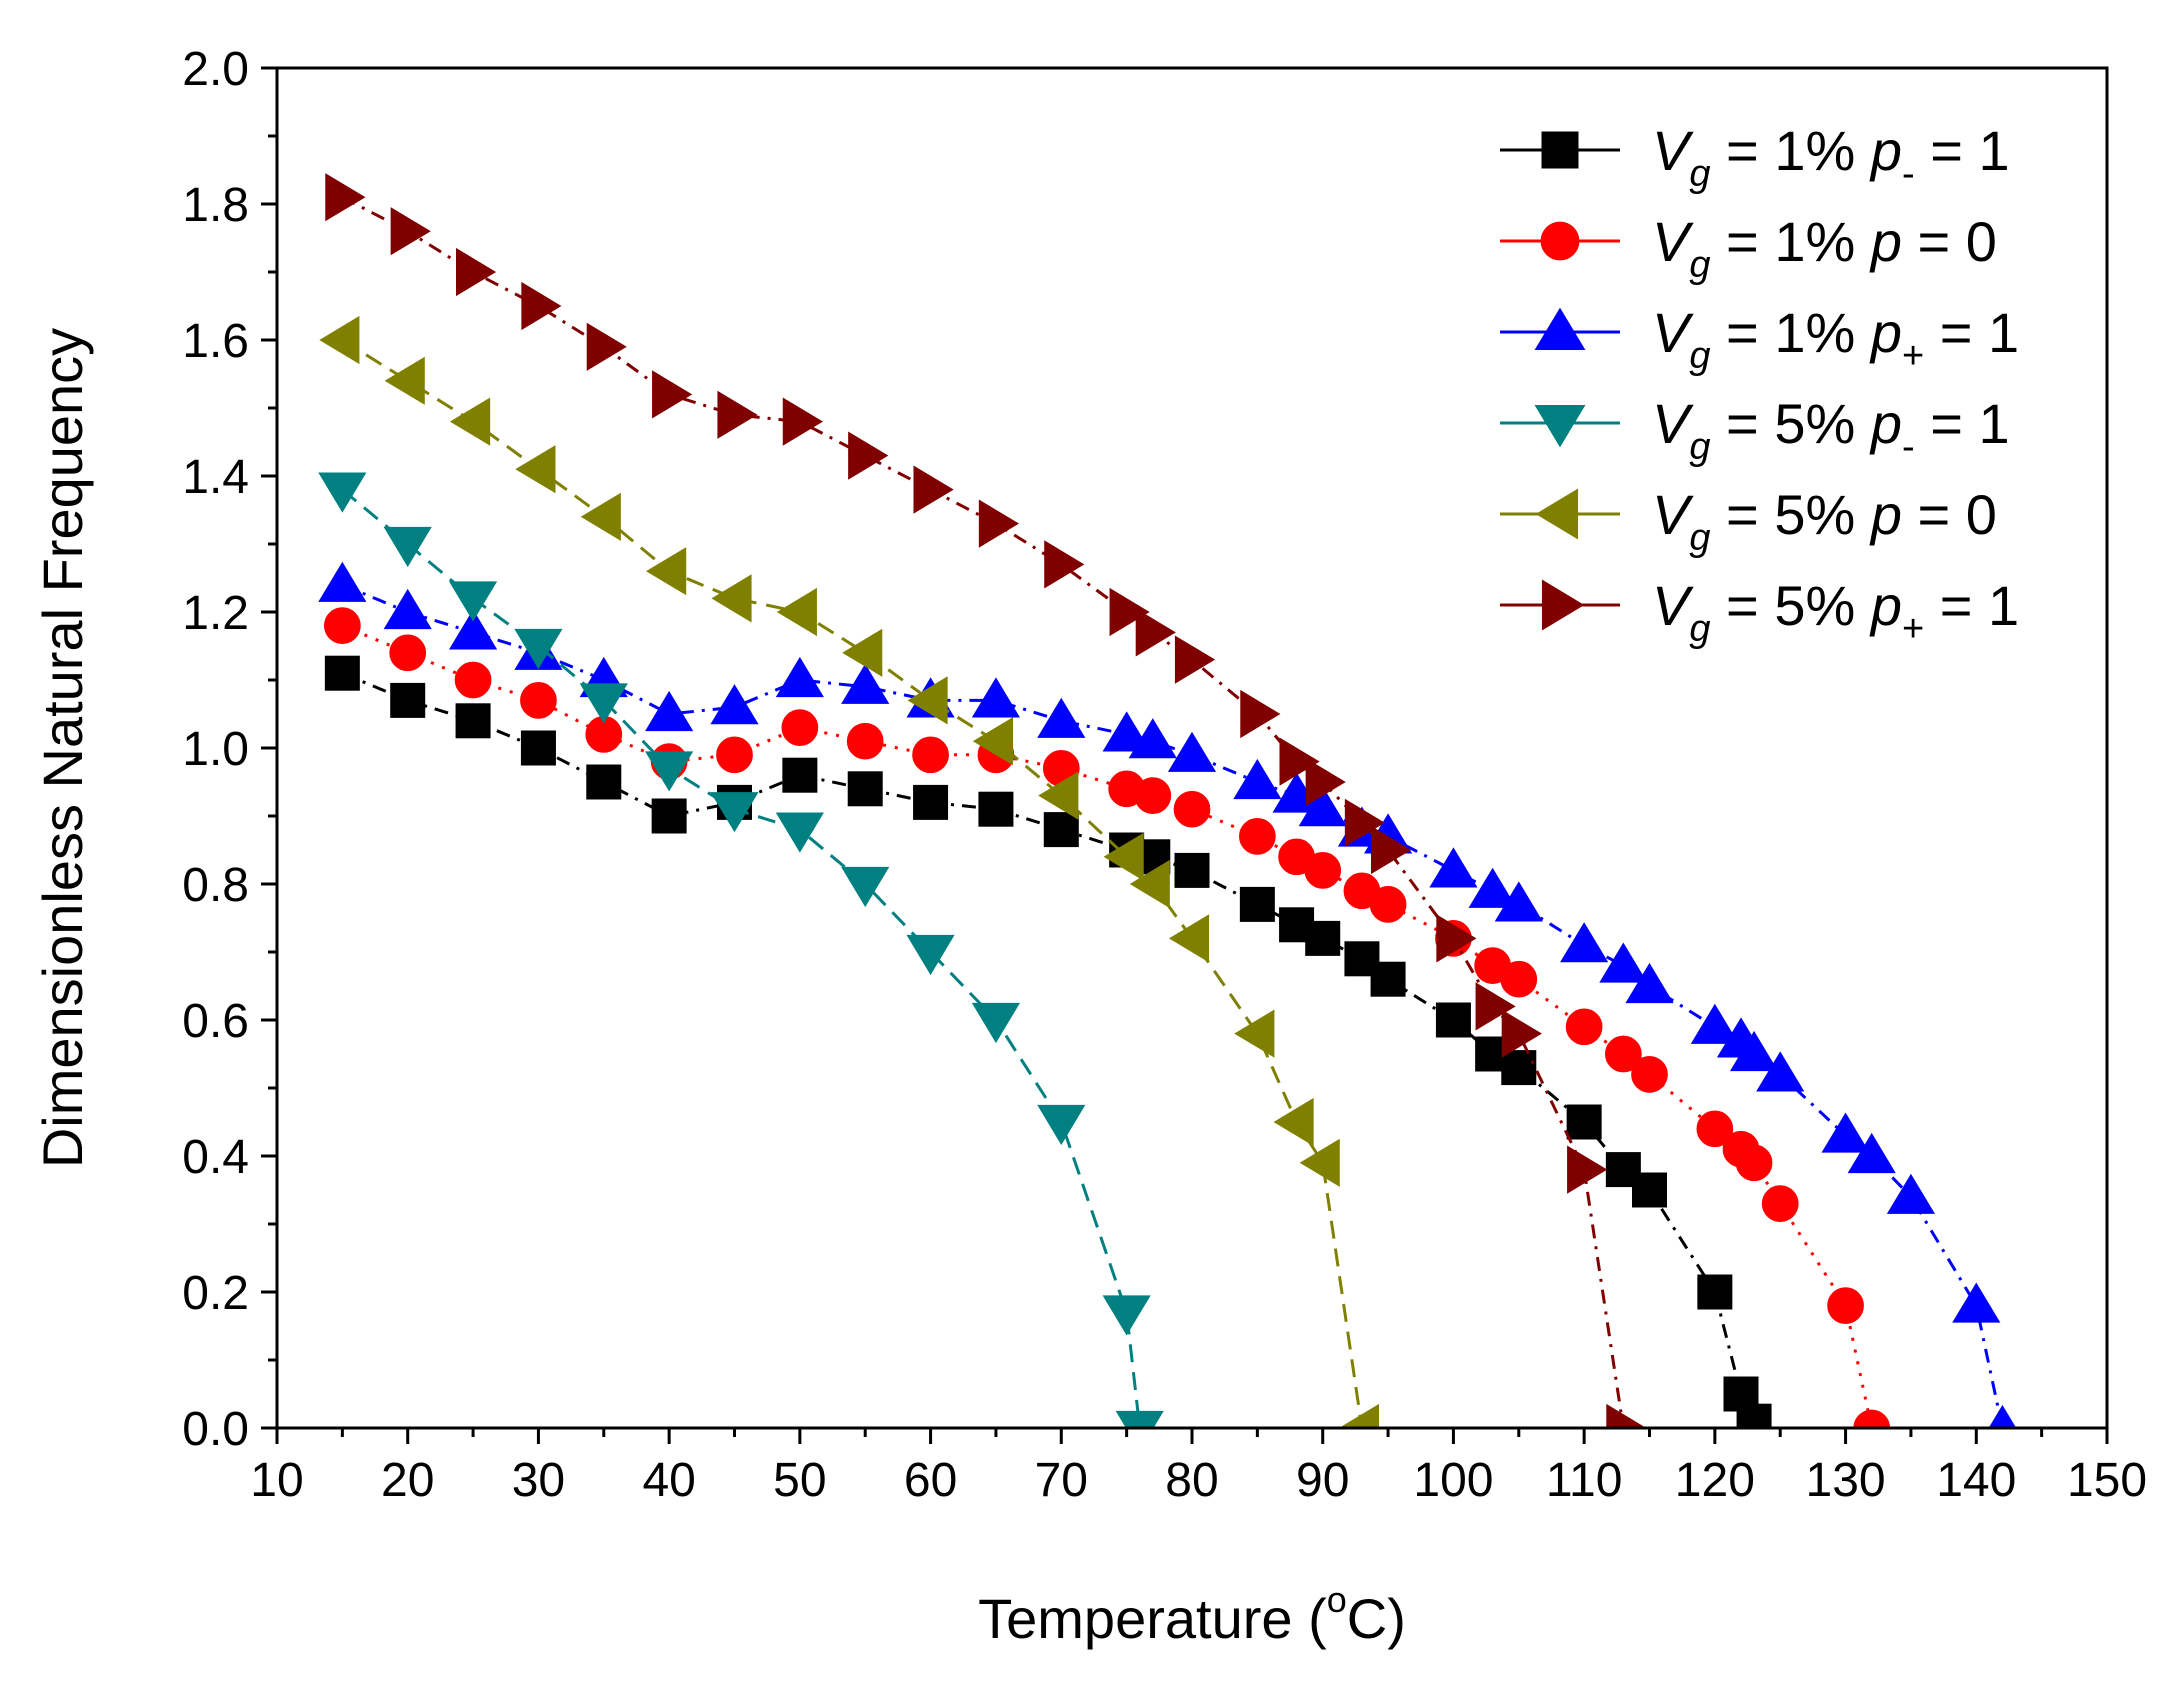 The width and height of the screenshot is (2184, 1706). Describe the element at coordinates (1885, 150) in the screenshot. I see `legend-p: p` at that location.